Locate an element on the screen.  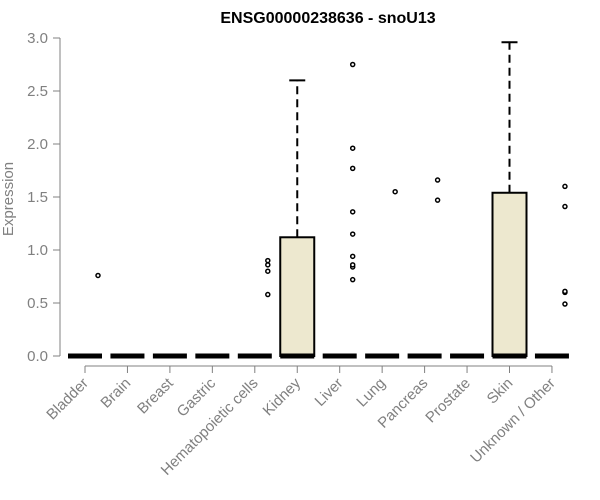
y-tick-label: 1.0 is located at coordinates (37, 250).